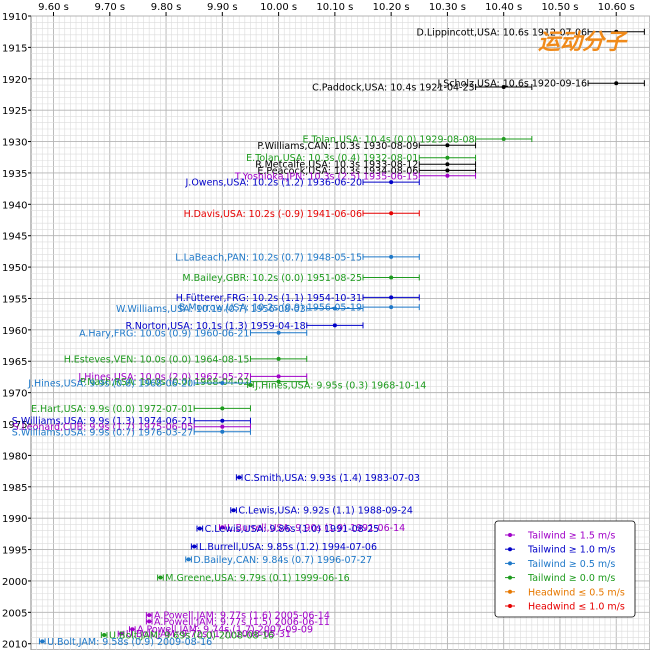  Describe the element at coordinates (270, 308) in the screenshot. I see `record-label: B.Morrow,USA: 10.2s (0.9) 1956-05-19` at that location.